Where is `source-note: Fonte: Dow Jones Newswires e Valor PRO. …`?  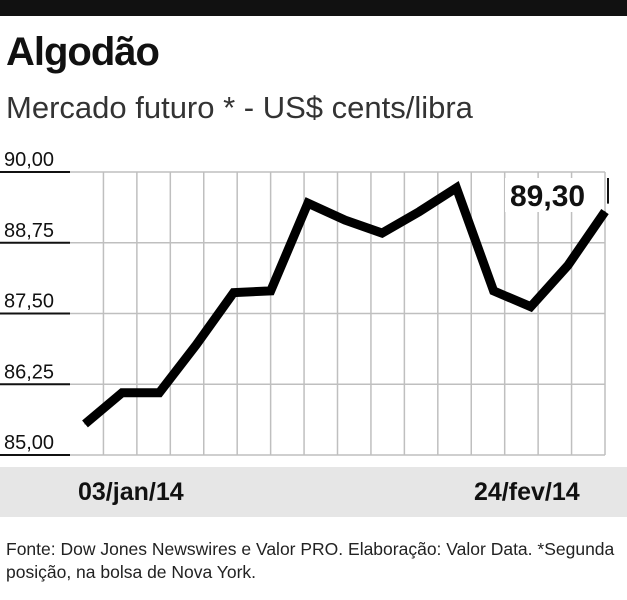 source-note: Fonte: Dow Jones Newswires e Valor PRO. … is located at coordinates (310, 560).